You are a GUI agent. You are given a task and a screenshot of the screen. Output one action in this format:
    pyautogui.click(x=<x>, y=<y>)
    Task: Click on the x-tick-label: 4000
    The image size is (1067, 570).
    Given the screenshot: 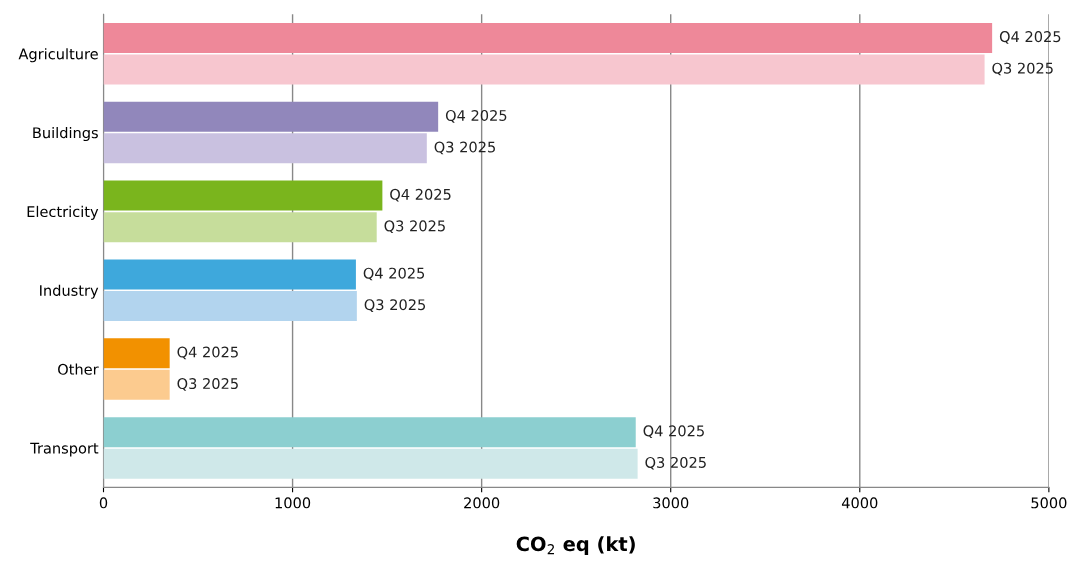 What is the action you would take?
    pyautogui.click(x=859, y=503)
    